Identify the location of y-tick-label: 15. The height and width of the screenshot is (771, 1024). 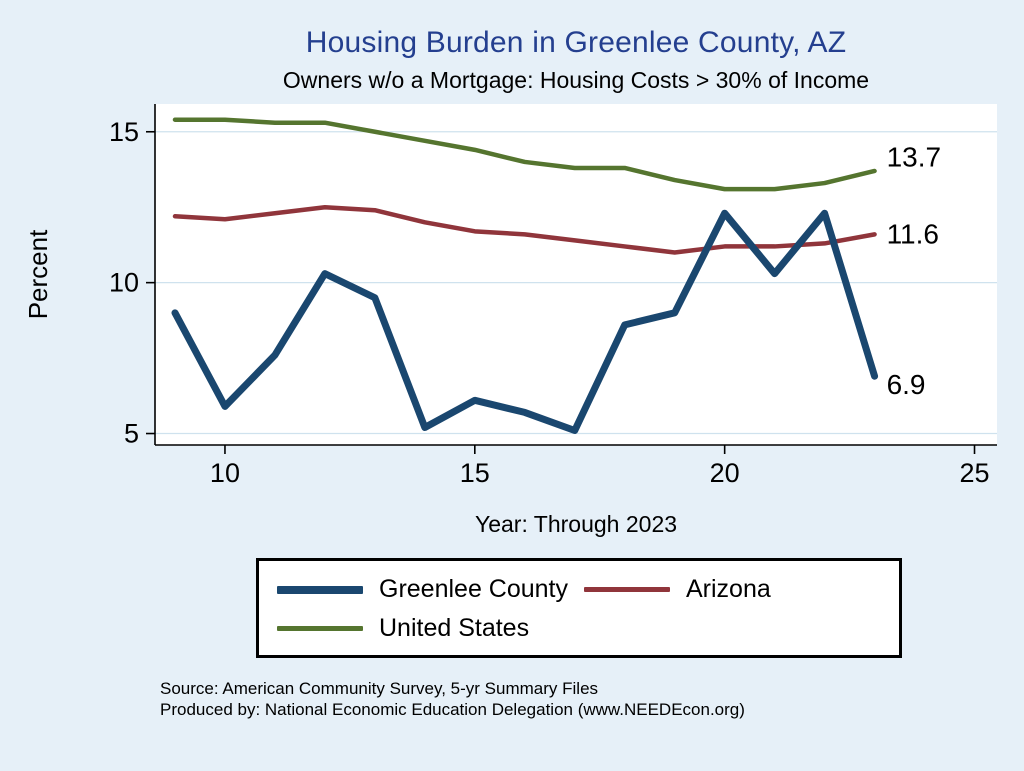
(124, 132).